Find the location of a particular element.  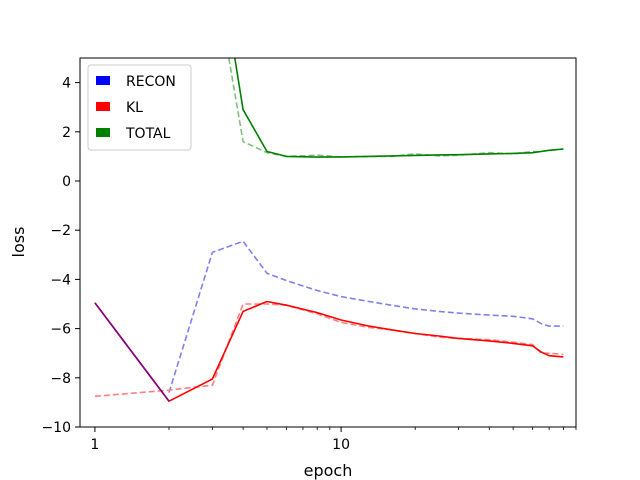

y-tick-label: −10 is located at coordinates (56, 428).